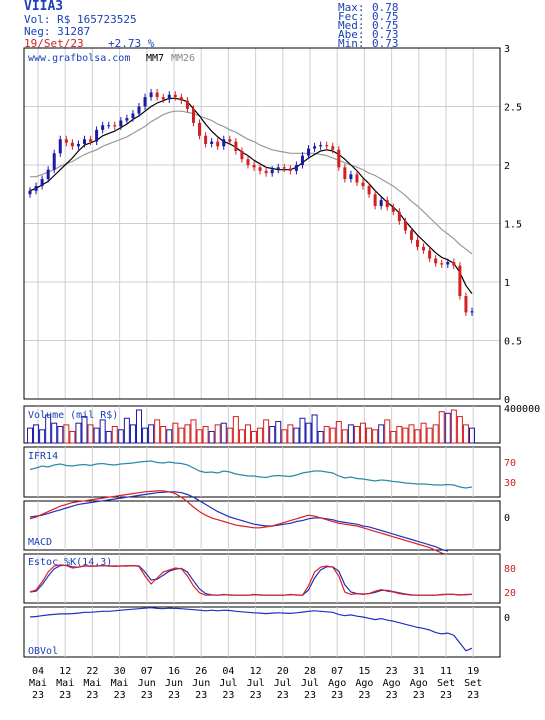 This screenshot has width=545, height=720. I want to click on macd-line, so click(239, 524).